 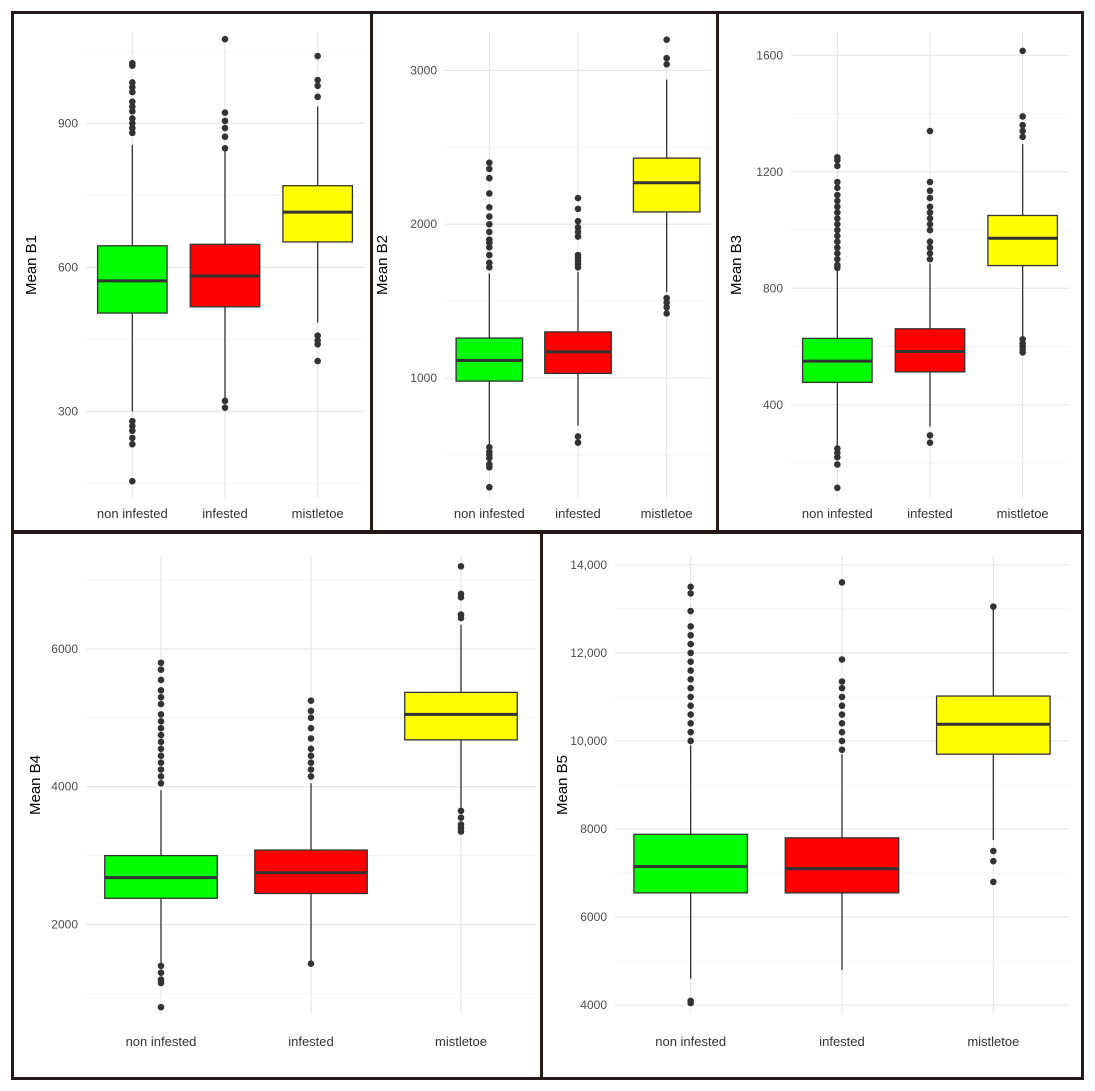 What do you see at coordinates (423, 70) in the screenshot?
I see `chart-1-ytick-label-2: 3000` at bounding box center [423, 70].